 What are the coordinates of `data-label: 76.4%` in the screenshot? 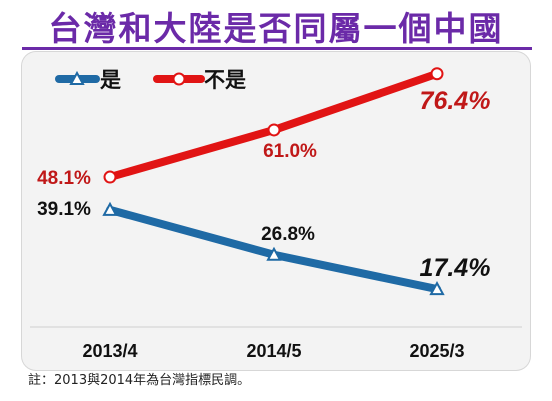 It's located at (455, 101).